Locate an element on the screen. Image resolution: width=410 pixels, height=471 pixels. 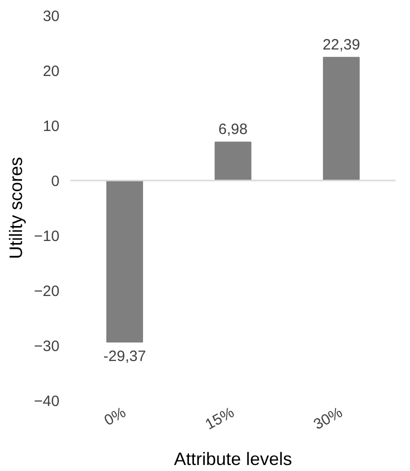
data-label: 6,98 is located at coordinates (233, 129).